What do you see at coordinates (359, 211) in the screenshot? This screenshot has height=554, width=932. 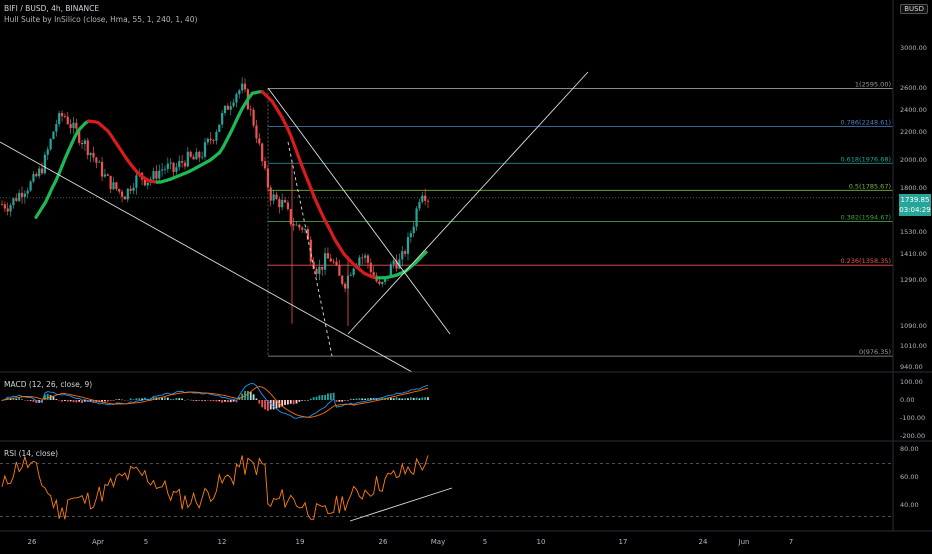 I see `trendline-wedge-upper` at bounding box center [359, 211].